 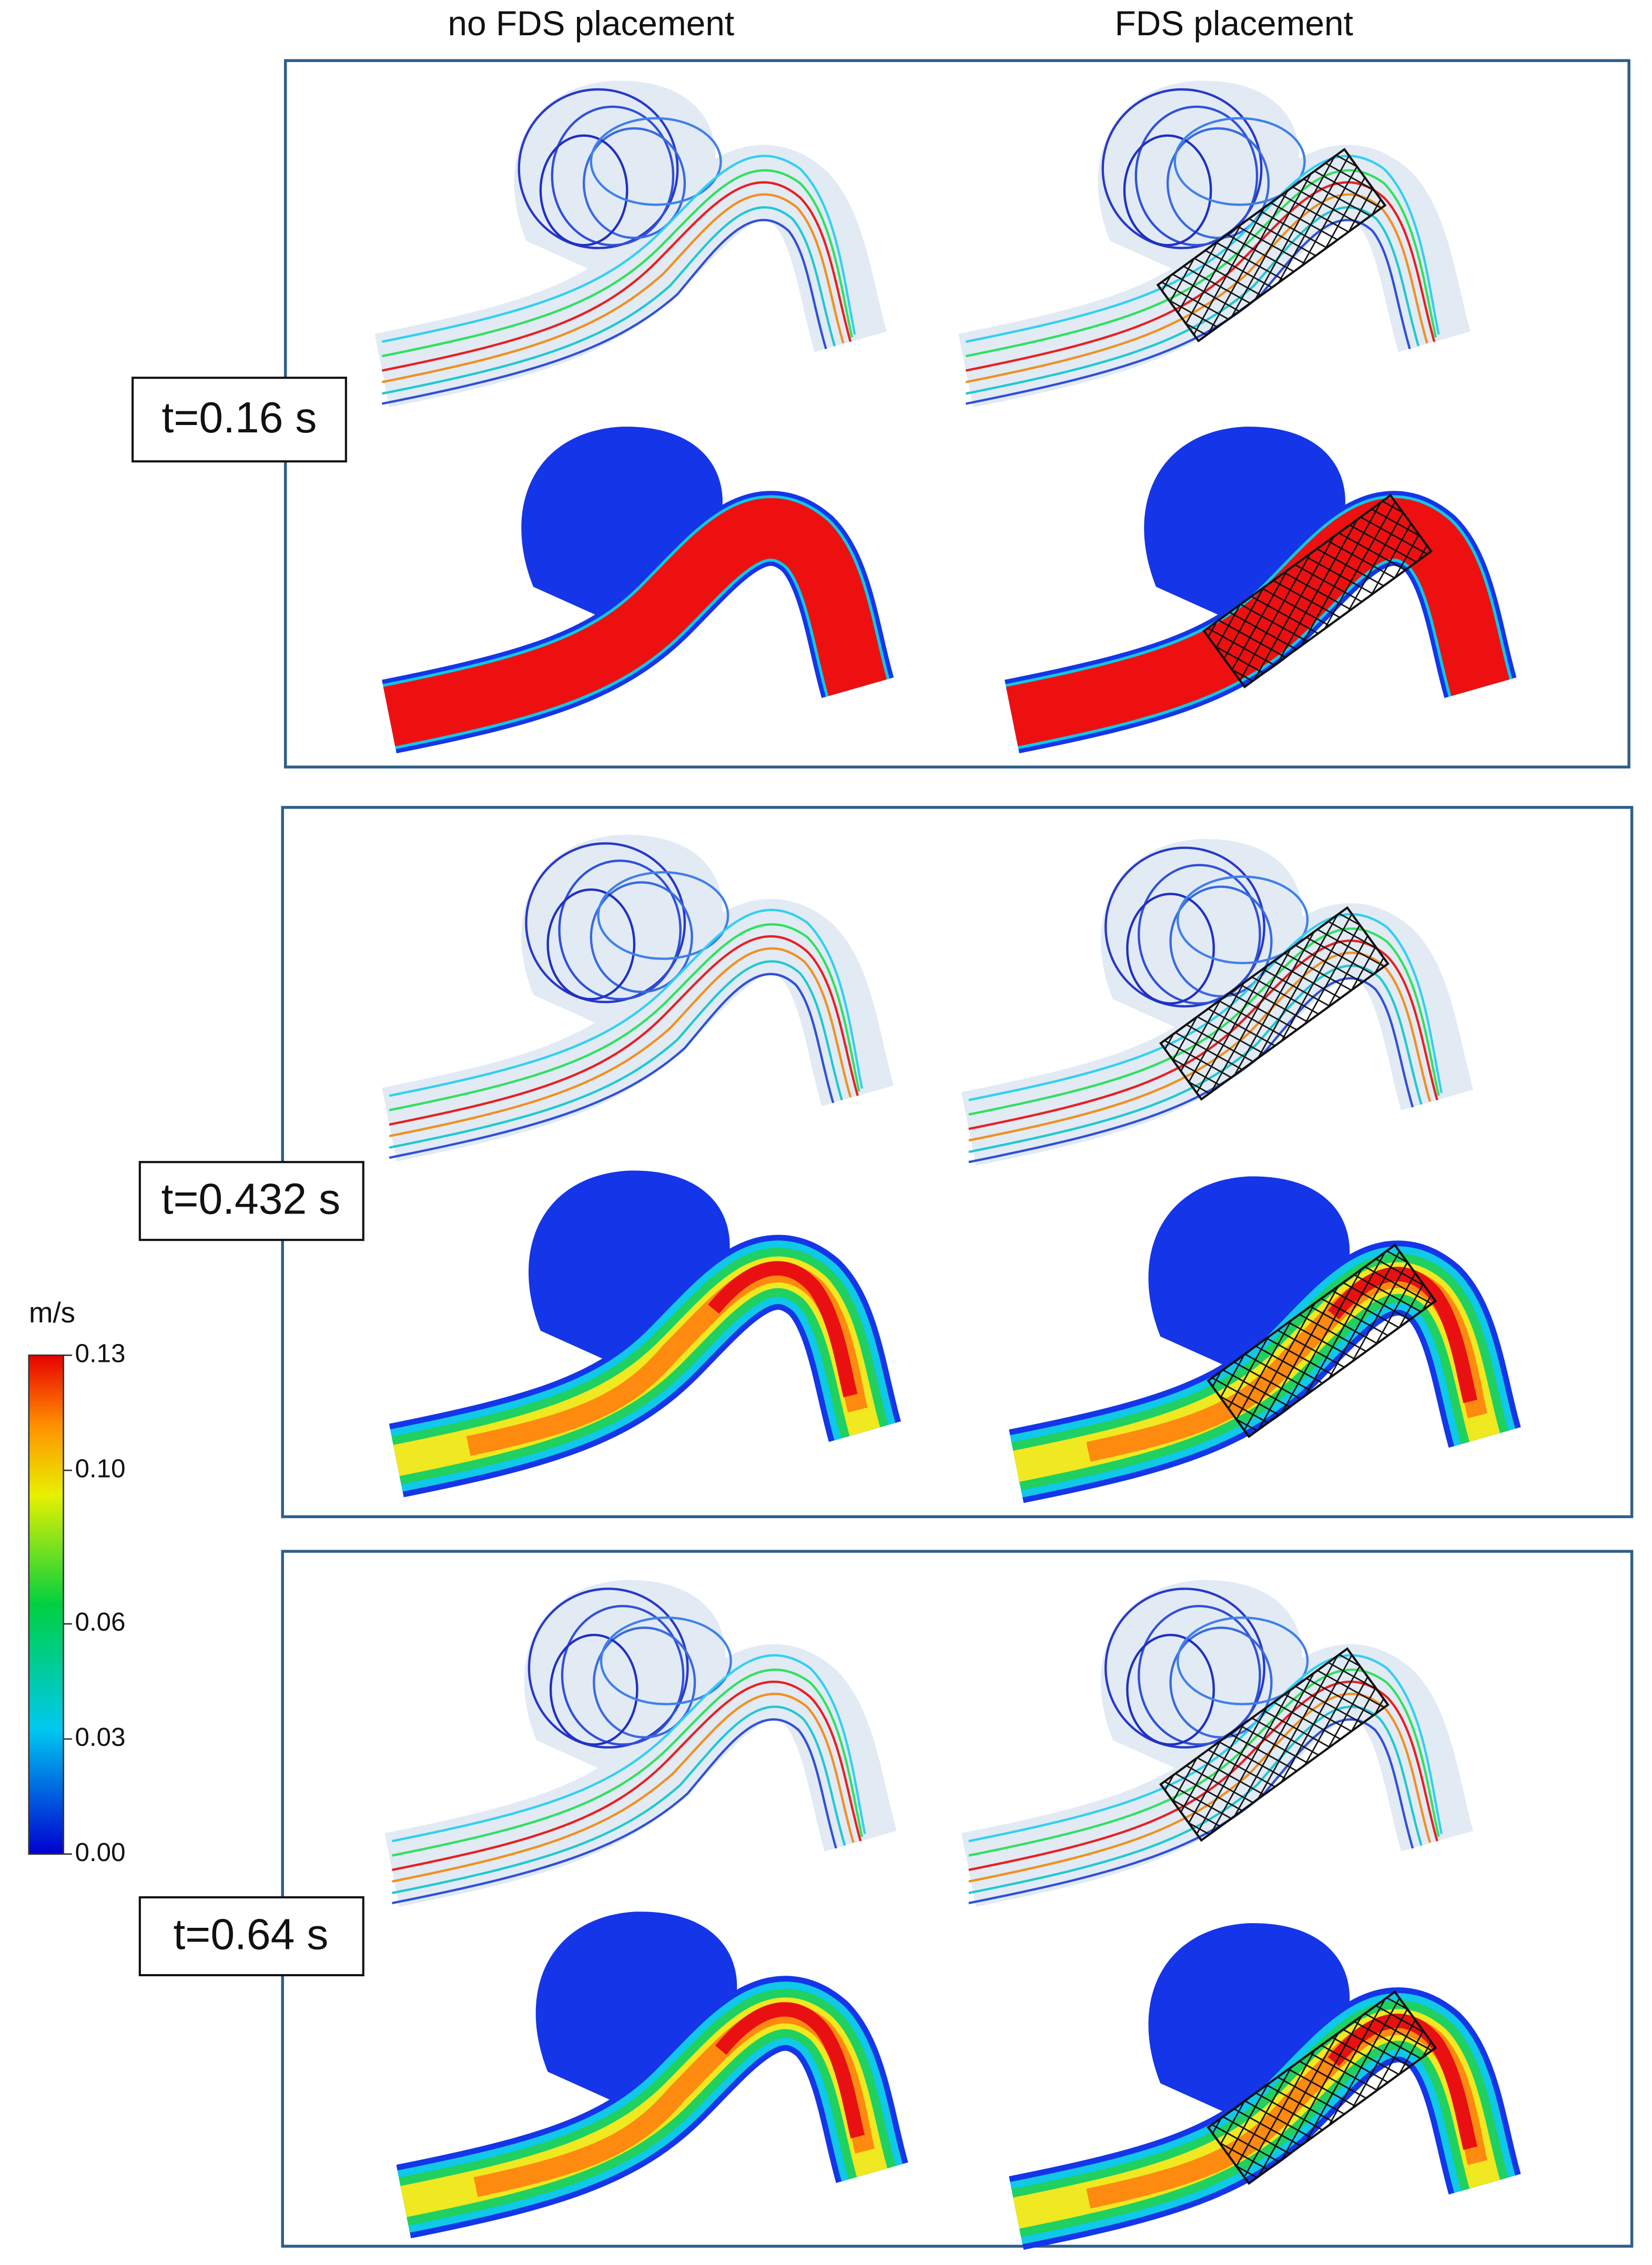 I want to click on time-labels: t=0.16 s t=0.432 s t=0.64 s, so click(x=248, y=1177).